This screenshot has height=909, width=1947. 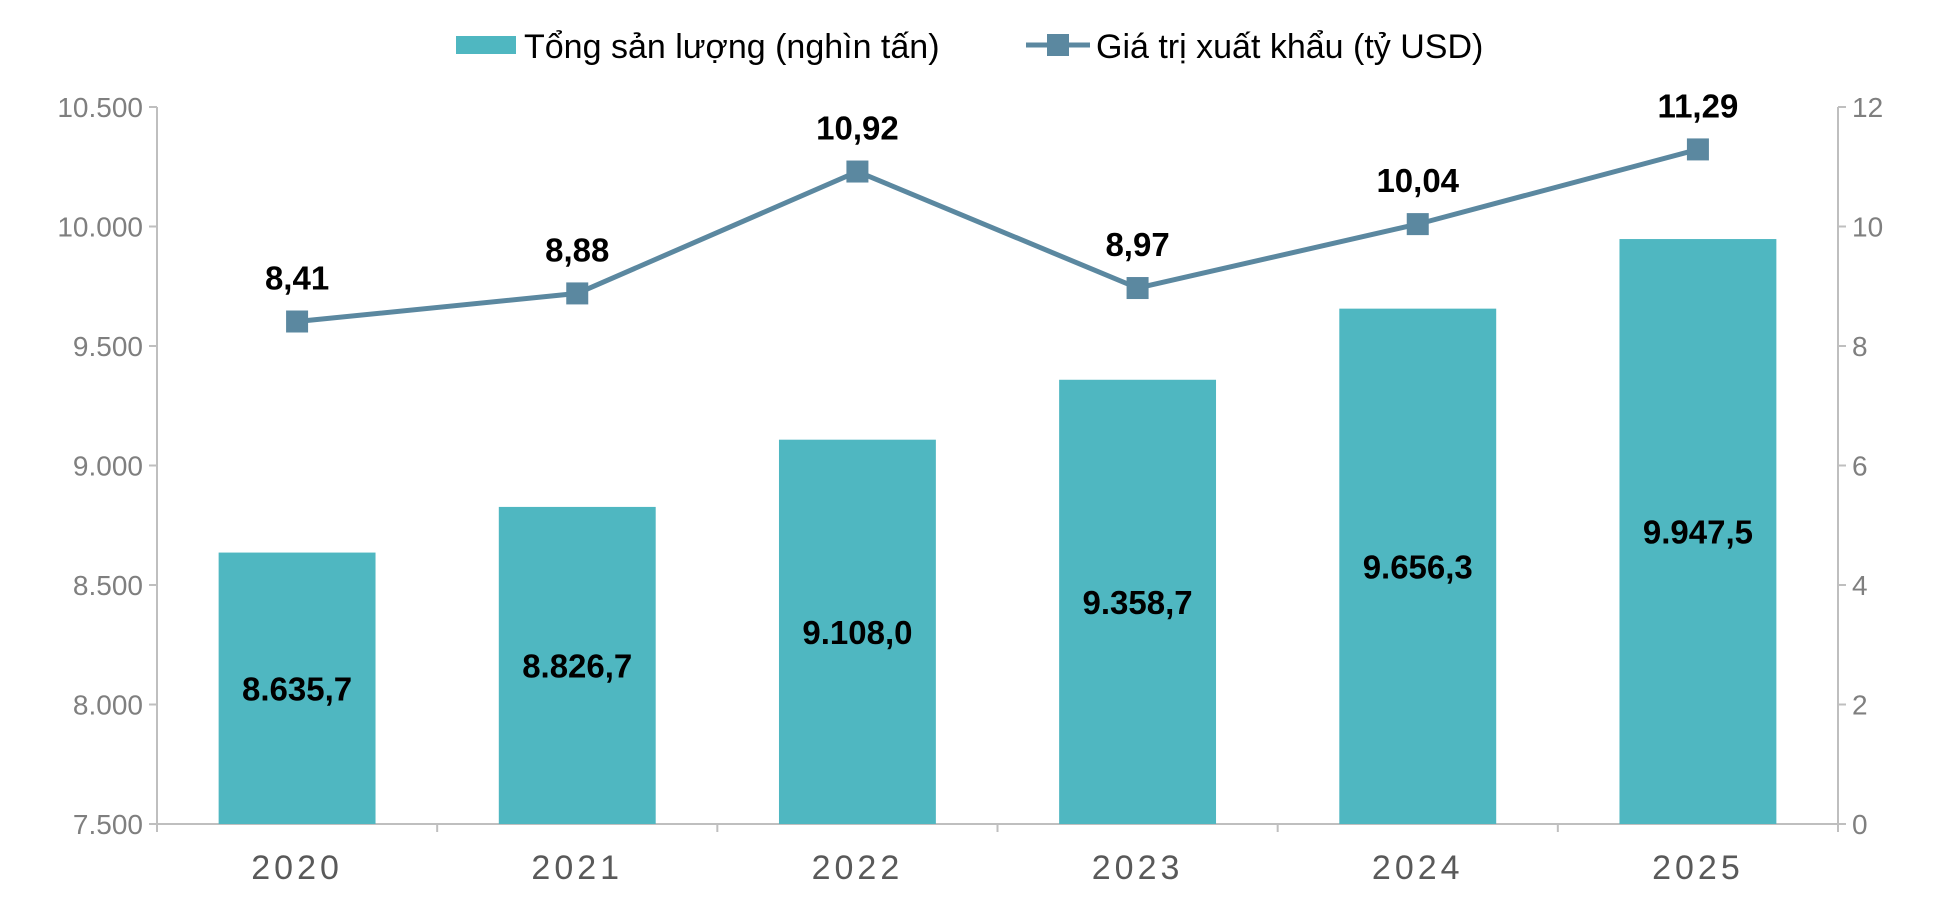 I want to click on right-tick-label: 6, so click(x=1860, y=466).